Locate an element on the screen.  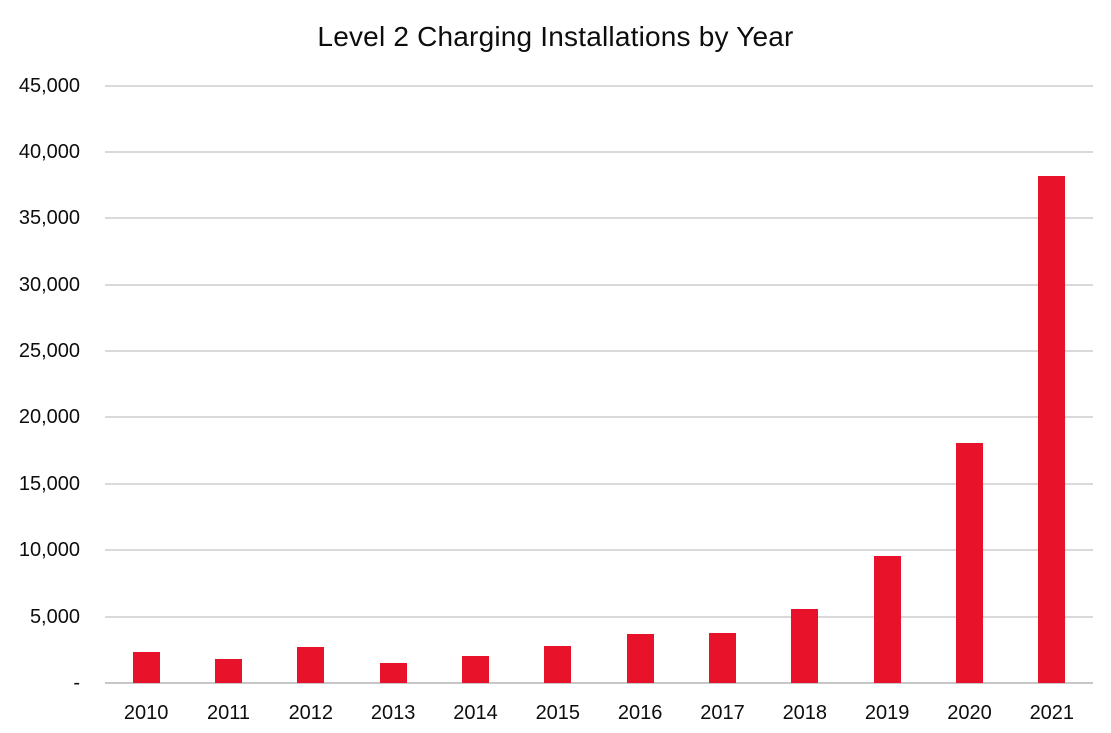
y-tick-label: 45,000 is located at coordinates (49, 85).